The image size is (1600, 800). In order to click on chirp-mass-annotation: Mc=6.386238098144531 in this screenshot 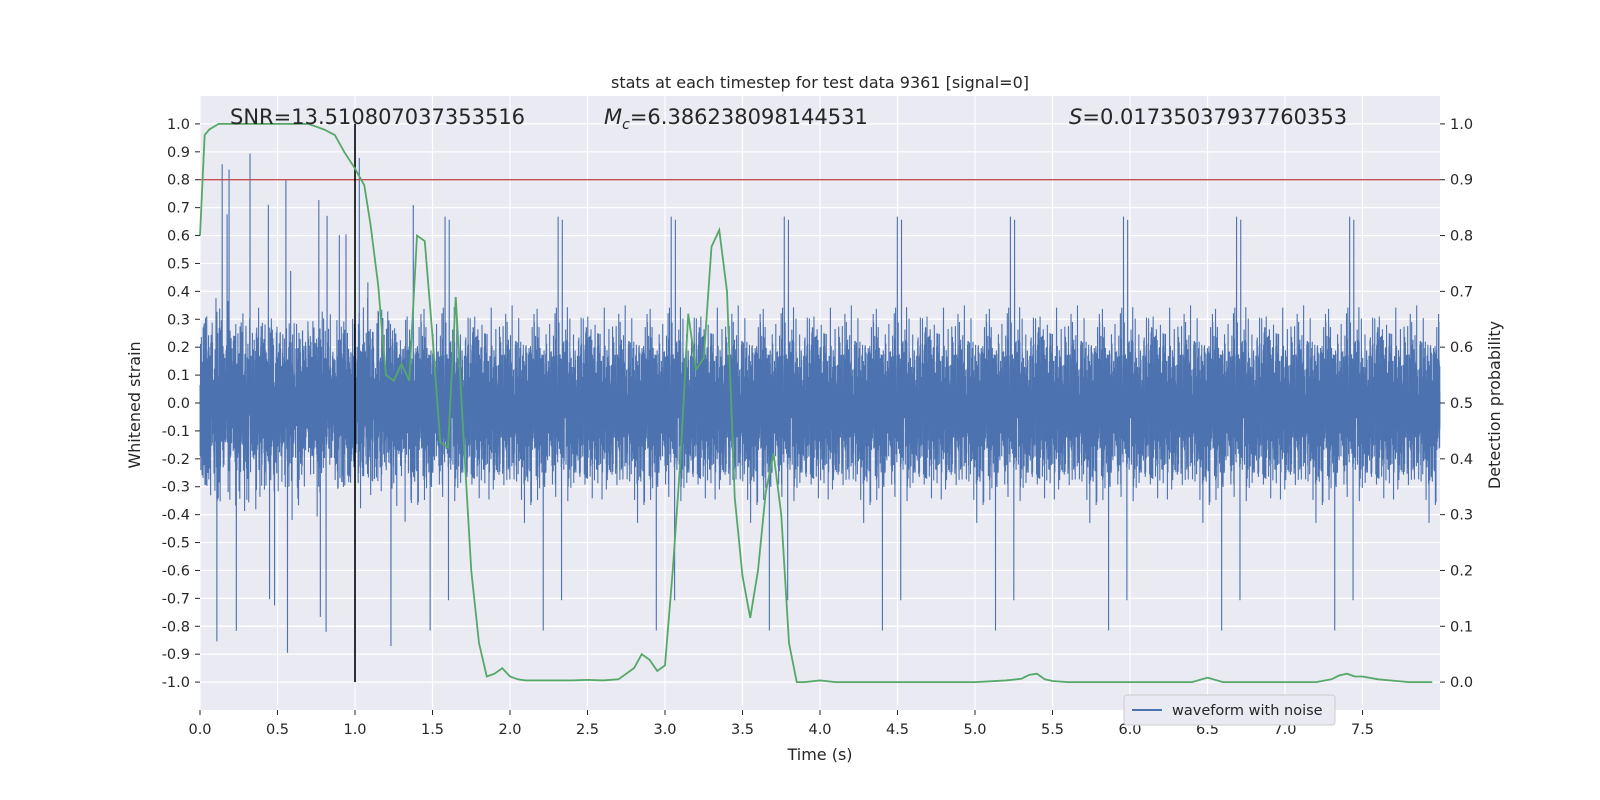, I will do `click(736, 119)`.